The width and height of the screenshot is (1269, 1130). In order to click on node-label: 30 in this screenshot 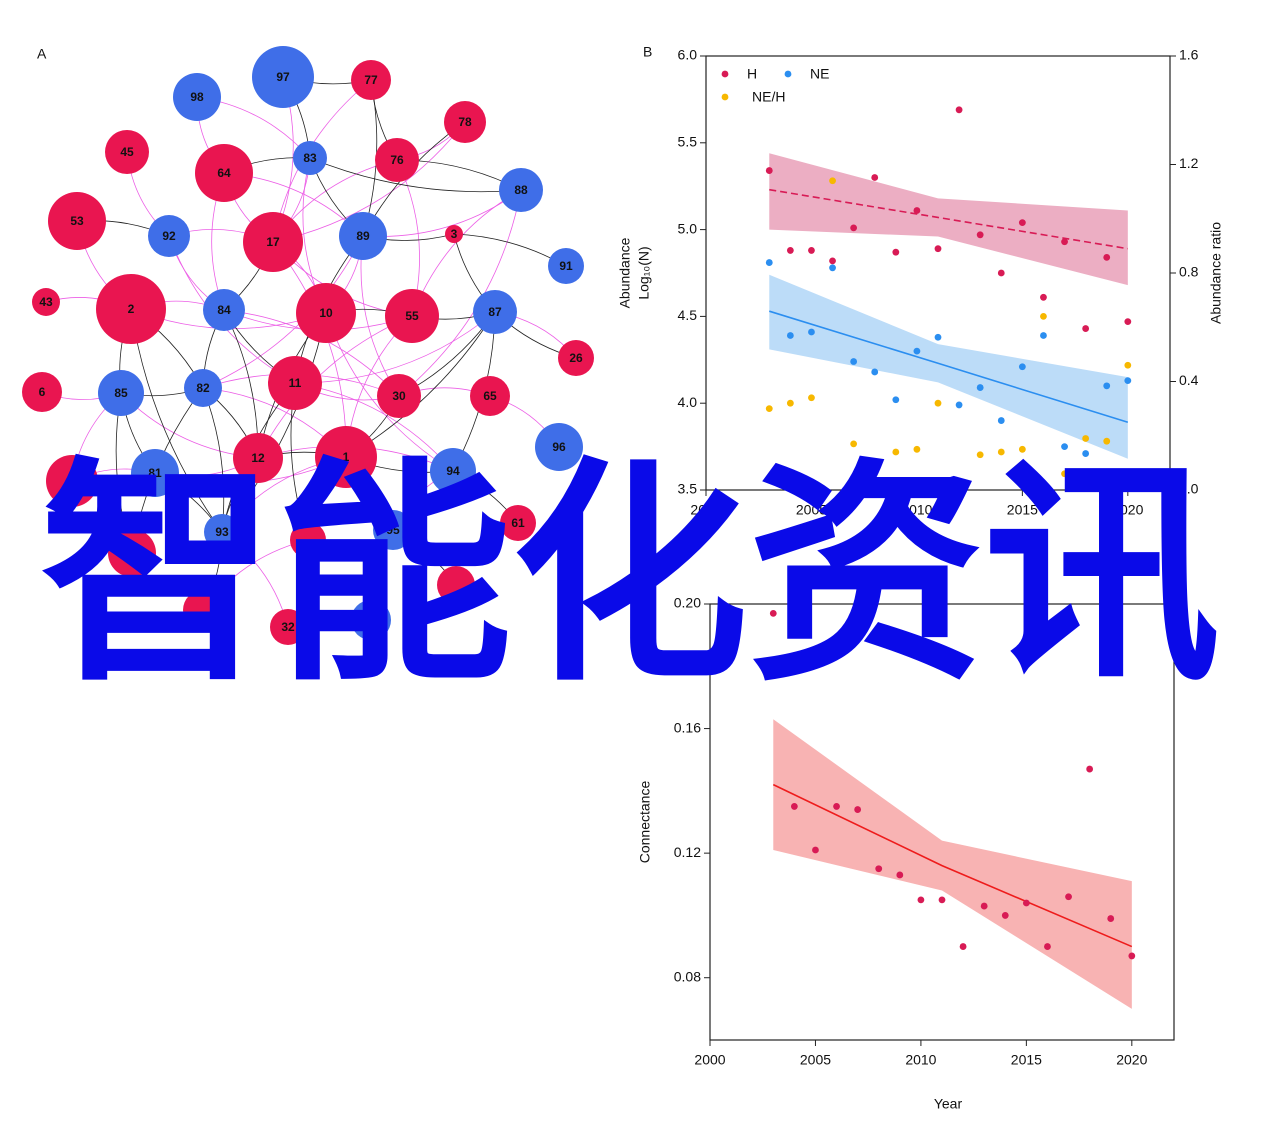, I will do `click(399, 396)`.